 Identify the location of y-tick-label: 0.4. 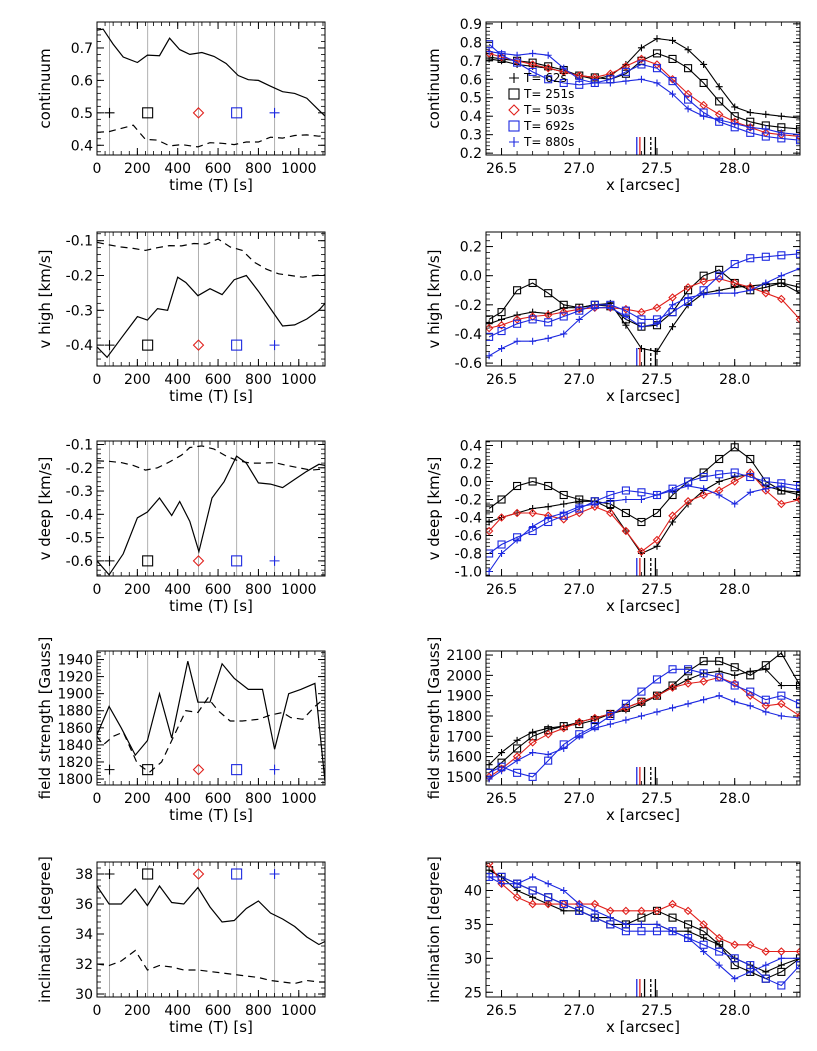
(471, 117).